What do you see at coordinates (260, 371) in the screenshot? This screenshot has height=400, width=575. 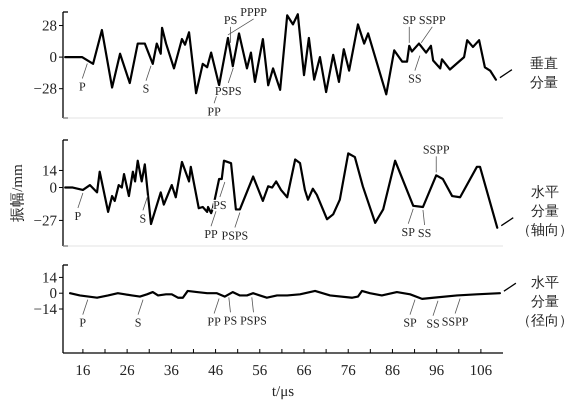 I see `x-tick-label: 56` at bounding box center [260, 371].